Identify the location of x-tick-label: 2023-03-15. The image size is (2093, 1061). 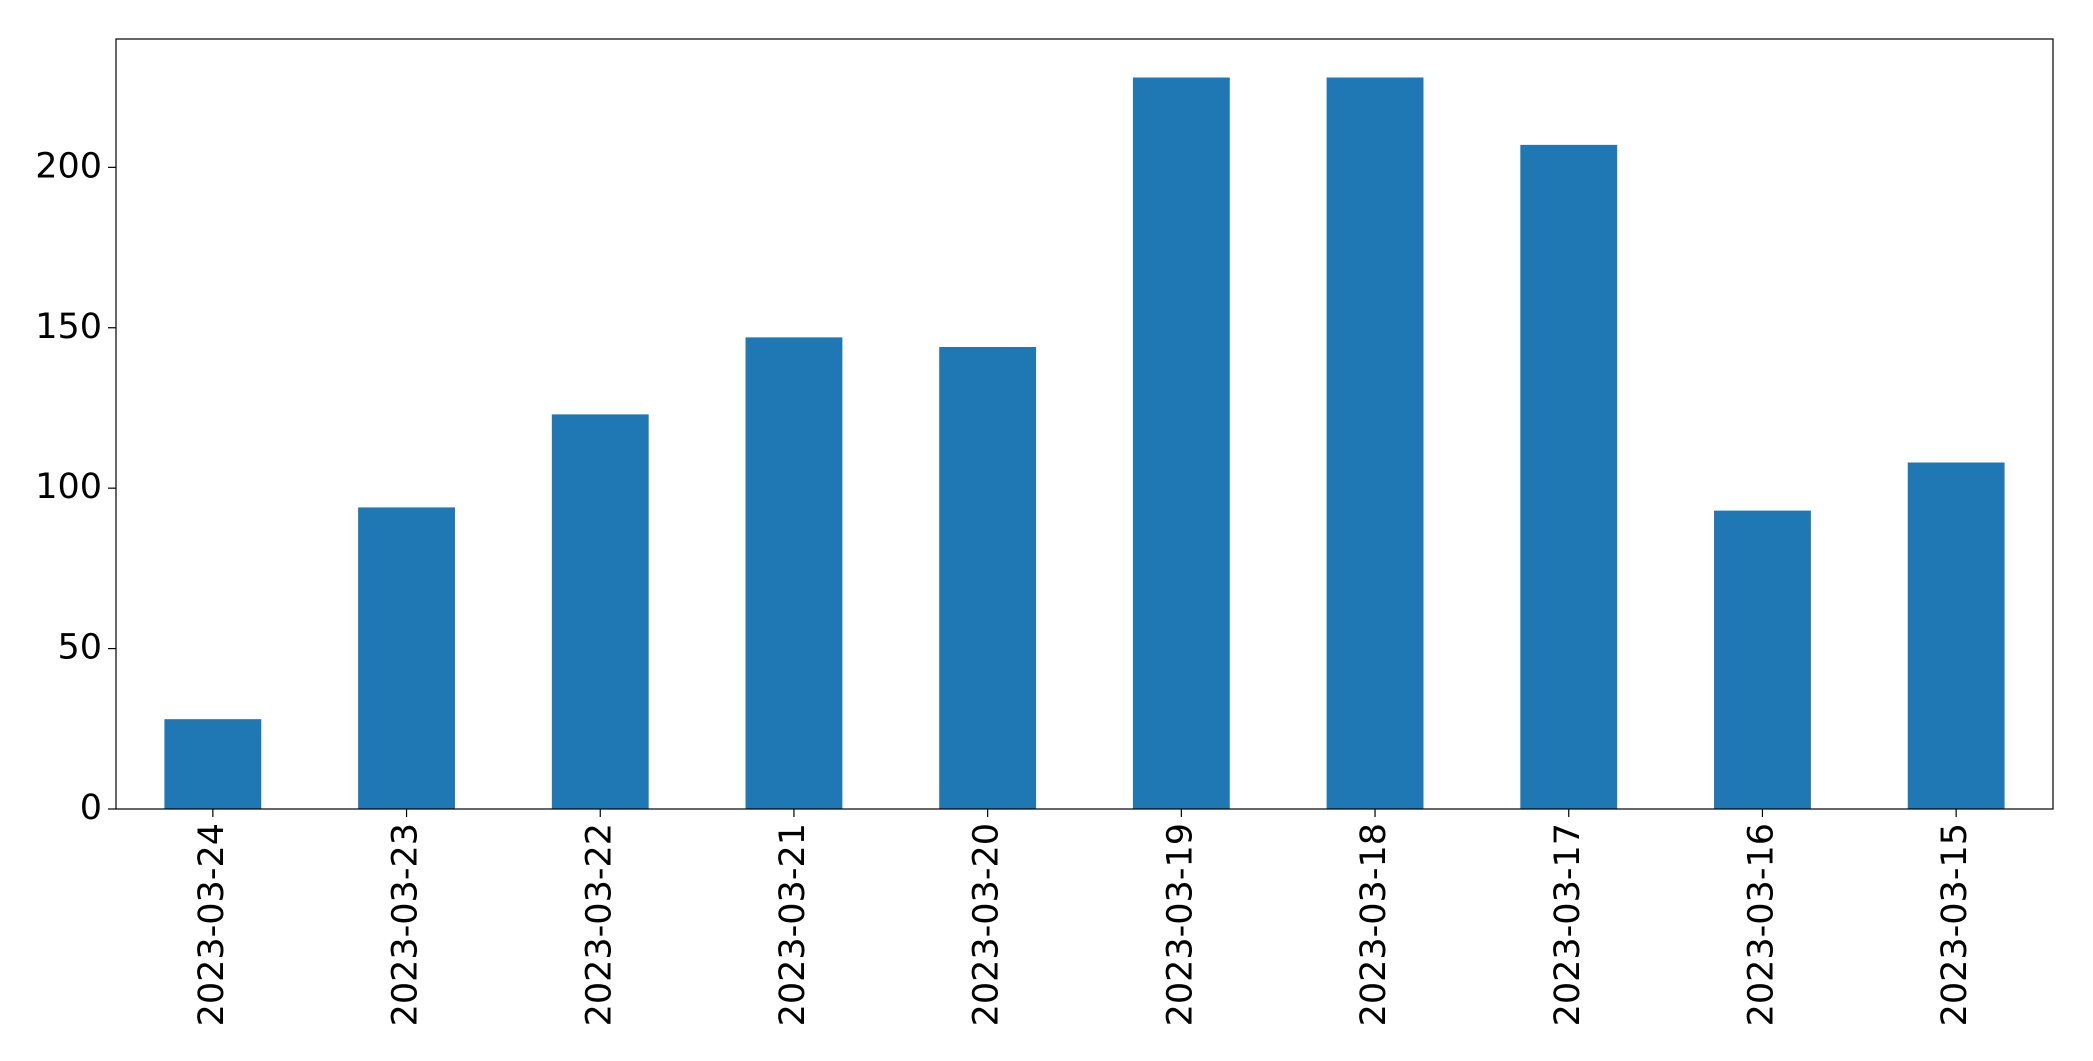
(1955, 924).